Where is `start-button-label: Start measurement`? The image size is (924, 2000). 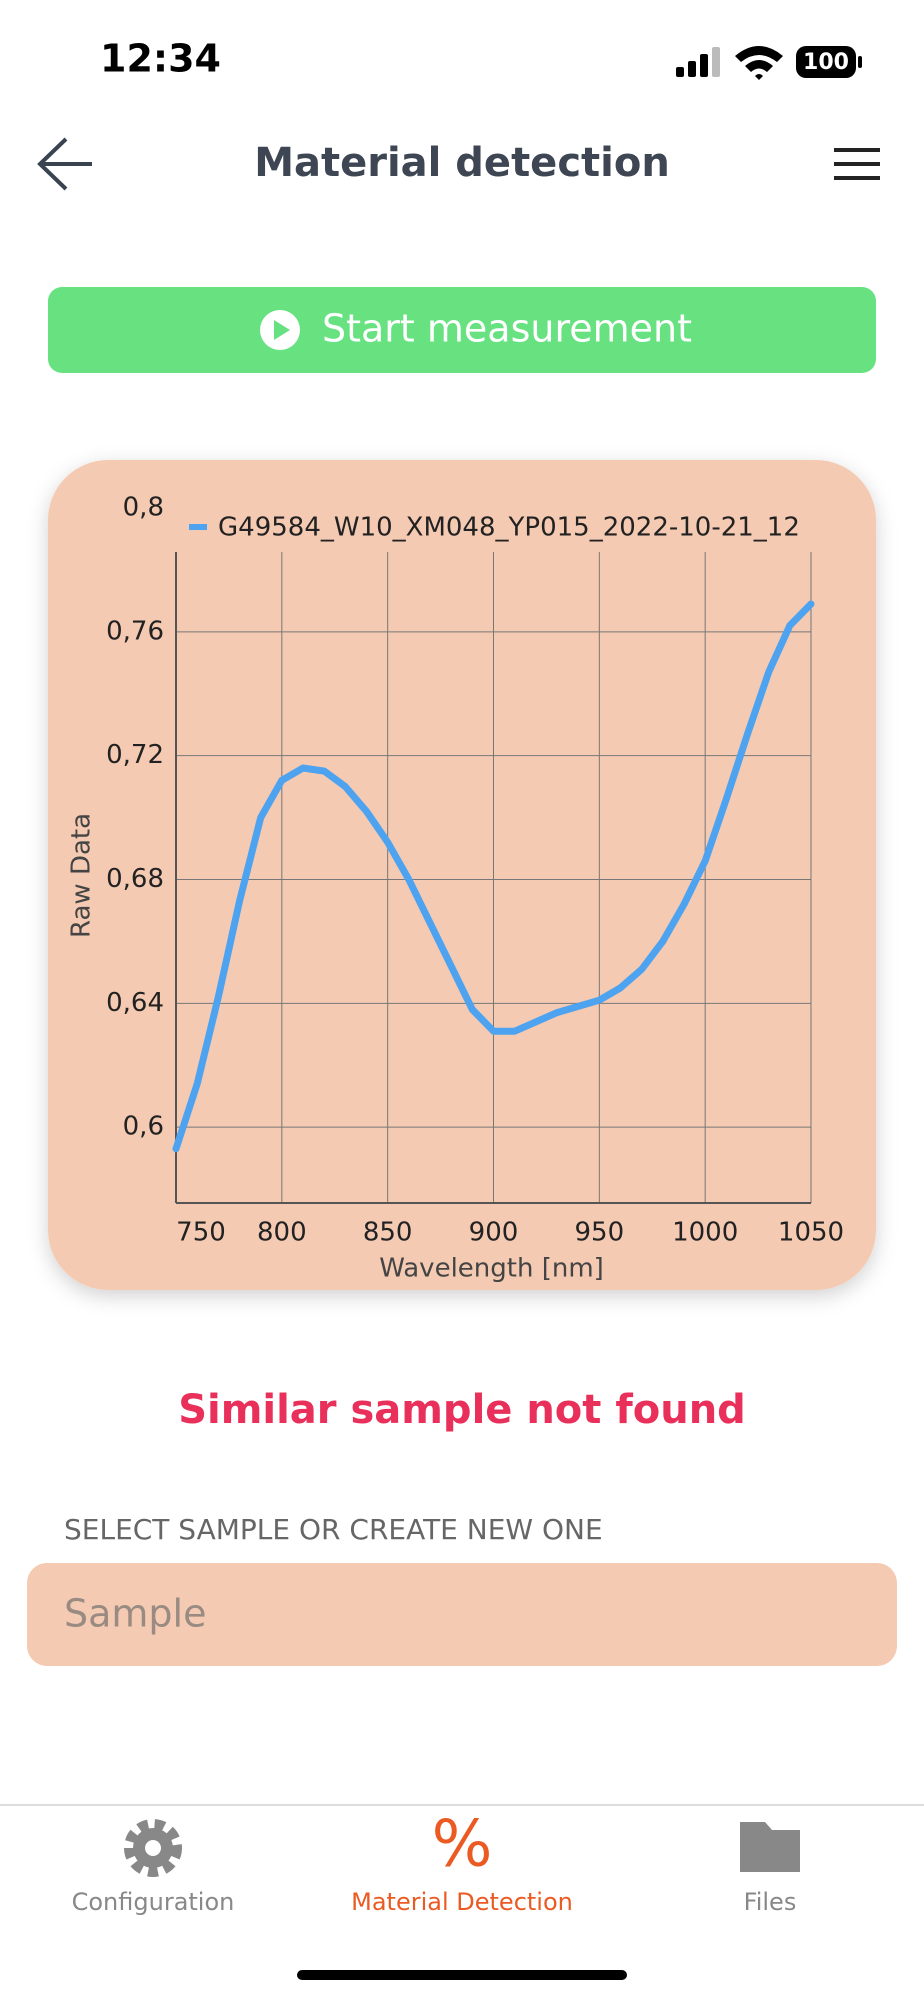 start-button-label: Start measurement is located at coordinates (507, 329).